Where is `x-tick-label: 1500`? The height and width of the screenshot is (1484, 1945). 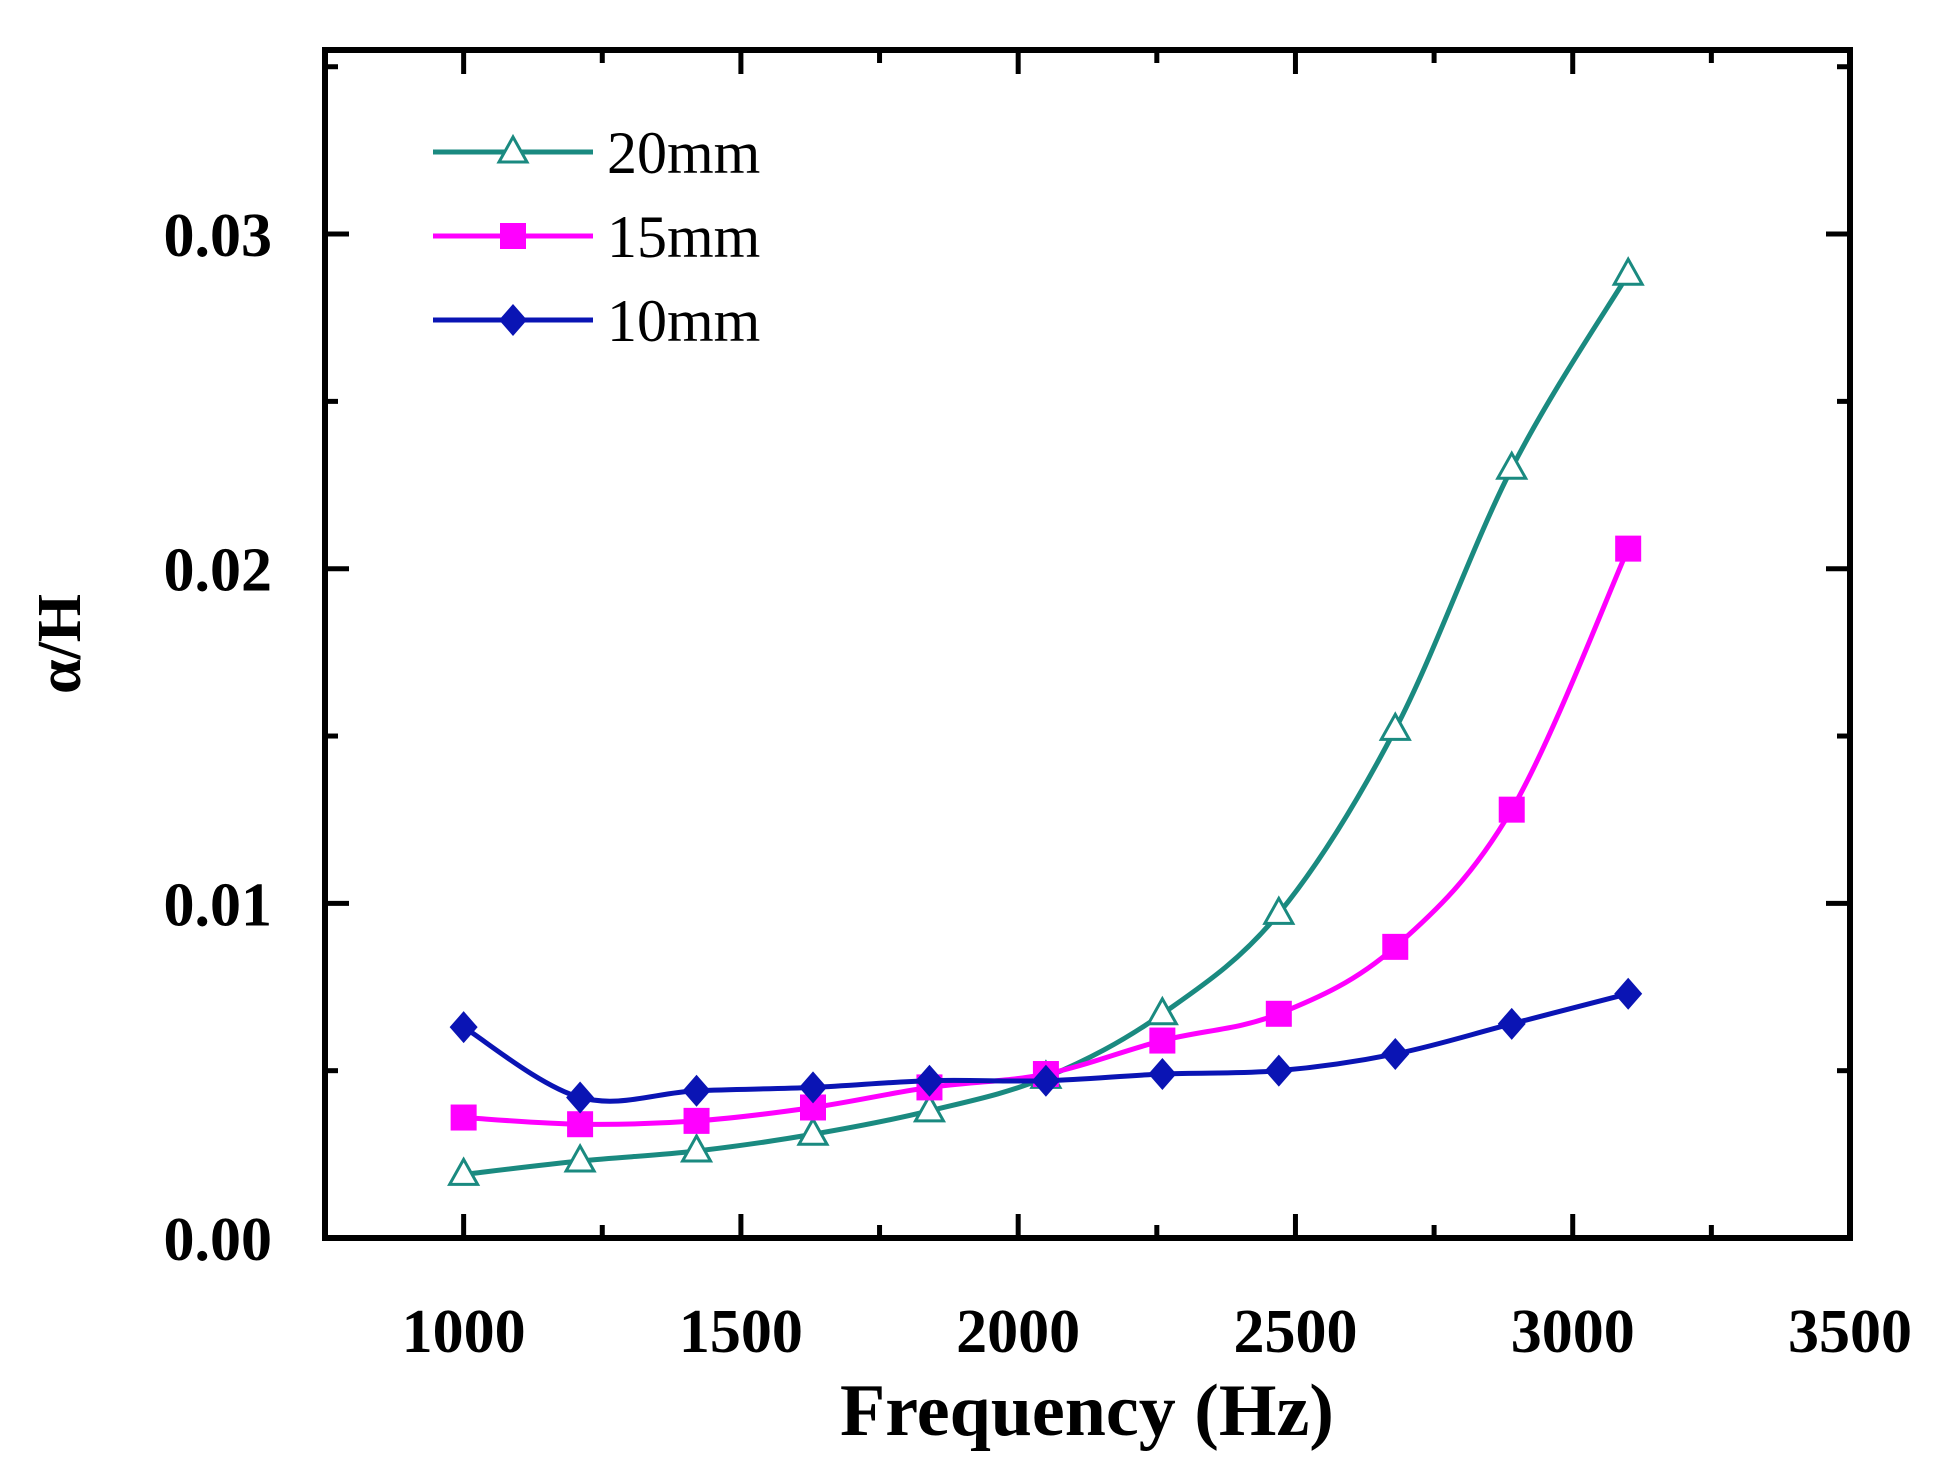 x-tick-label: 1500 is located at coordinates (741, 1332).